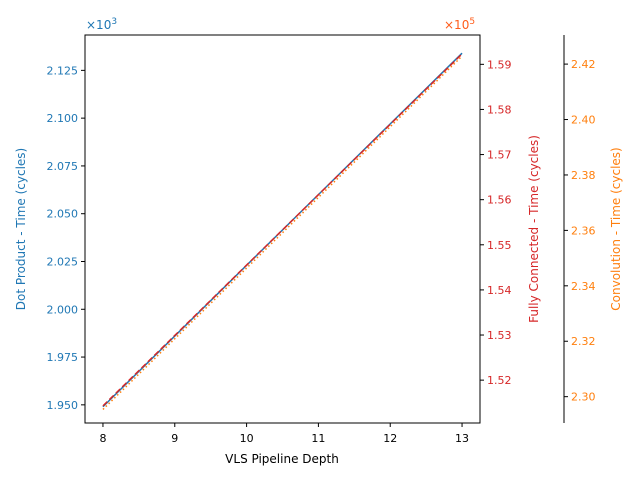 The image size is (640, 480). Describe the element at coordinates (102, 438) in the screenshot. I see `x-tick-label: 8` at that location.